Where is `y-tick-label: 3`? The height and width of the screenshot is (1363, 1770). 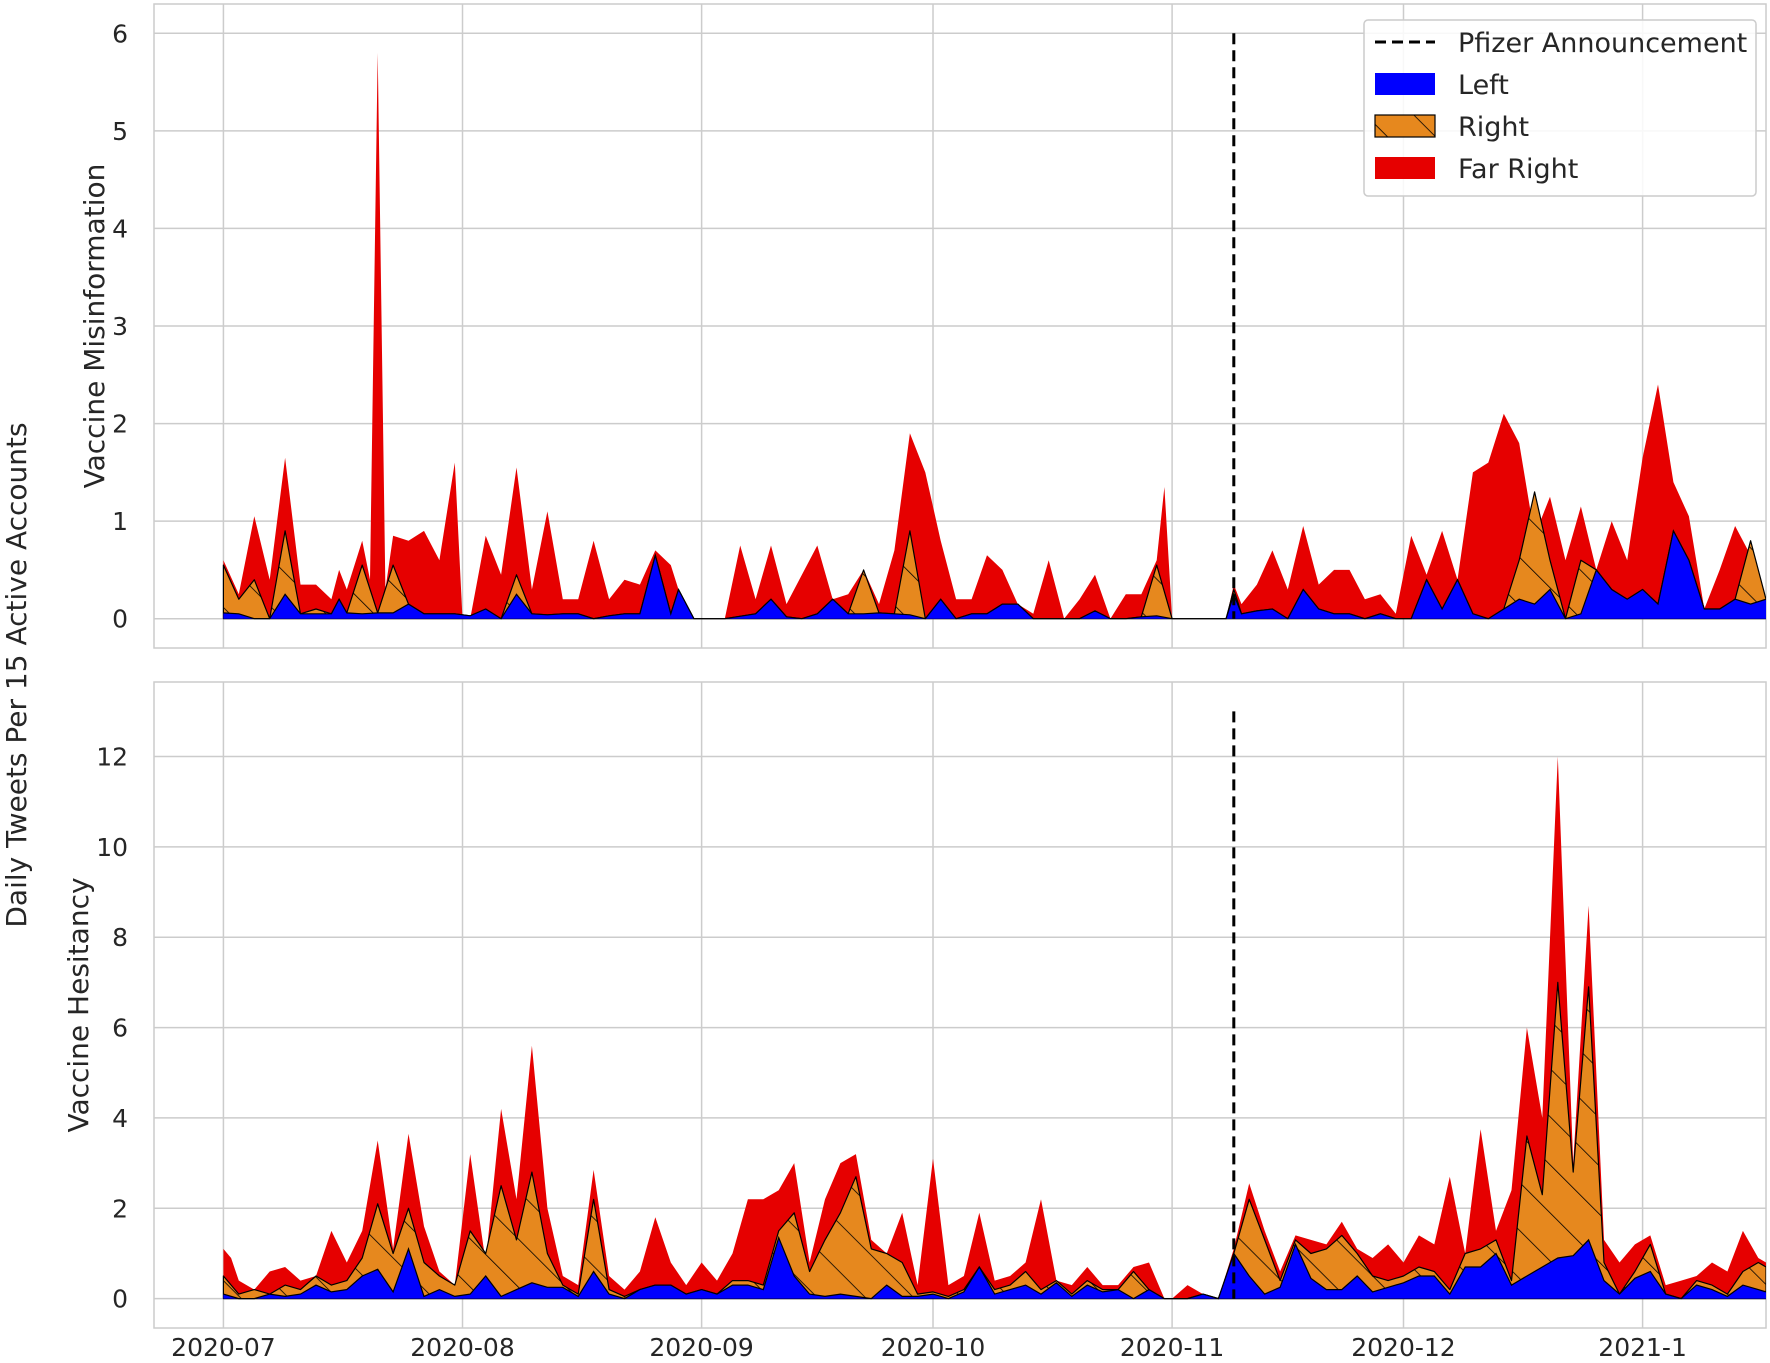 y-tick-label: 3 is located at coordinates (120, 326).